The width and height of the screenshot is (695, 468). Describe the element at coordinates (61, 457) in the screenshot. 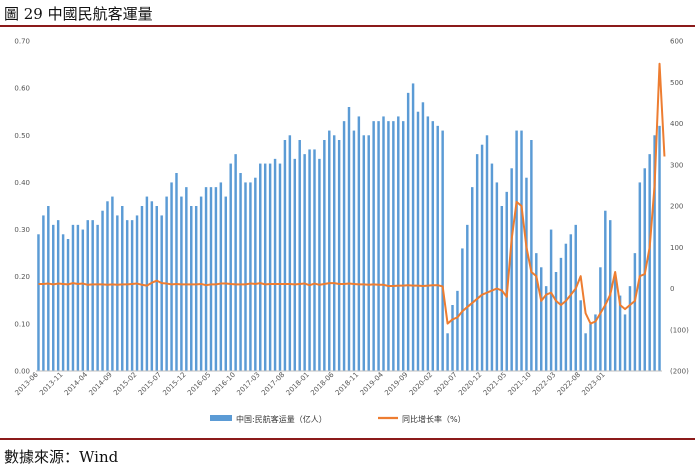

I see `source-note: 數據來源：Wind` at that location.